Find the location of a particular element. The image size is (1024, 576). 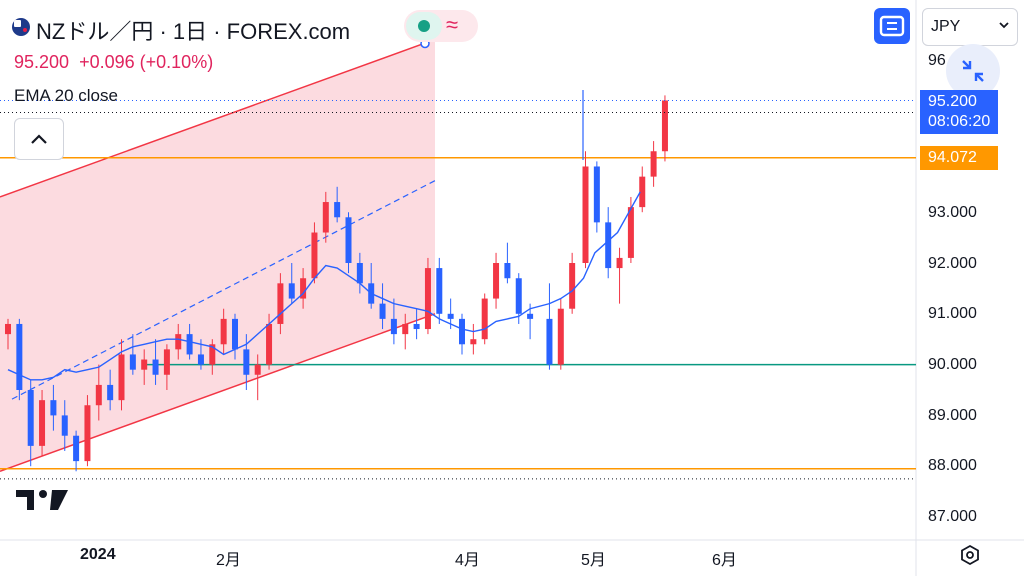

indicator-legend: EMA 20 close is located at coordinates (66, 96).